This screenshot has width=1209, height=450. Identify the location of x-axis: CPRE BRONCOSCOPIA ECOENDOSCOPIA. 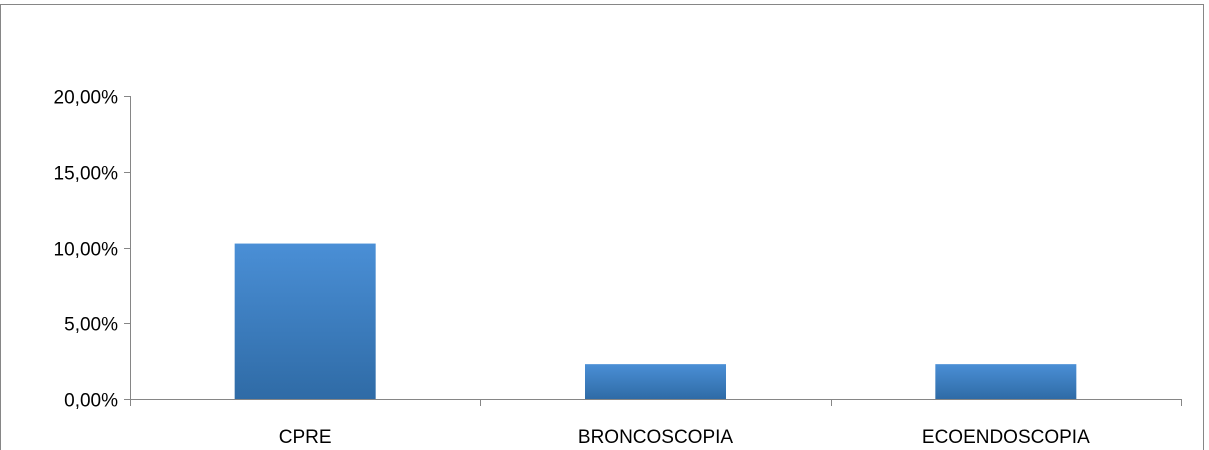
(656, 423).